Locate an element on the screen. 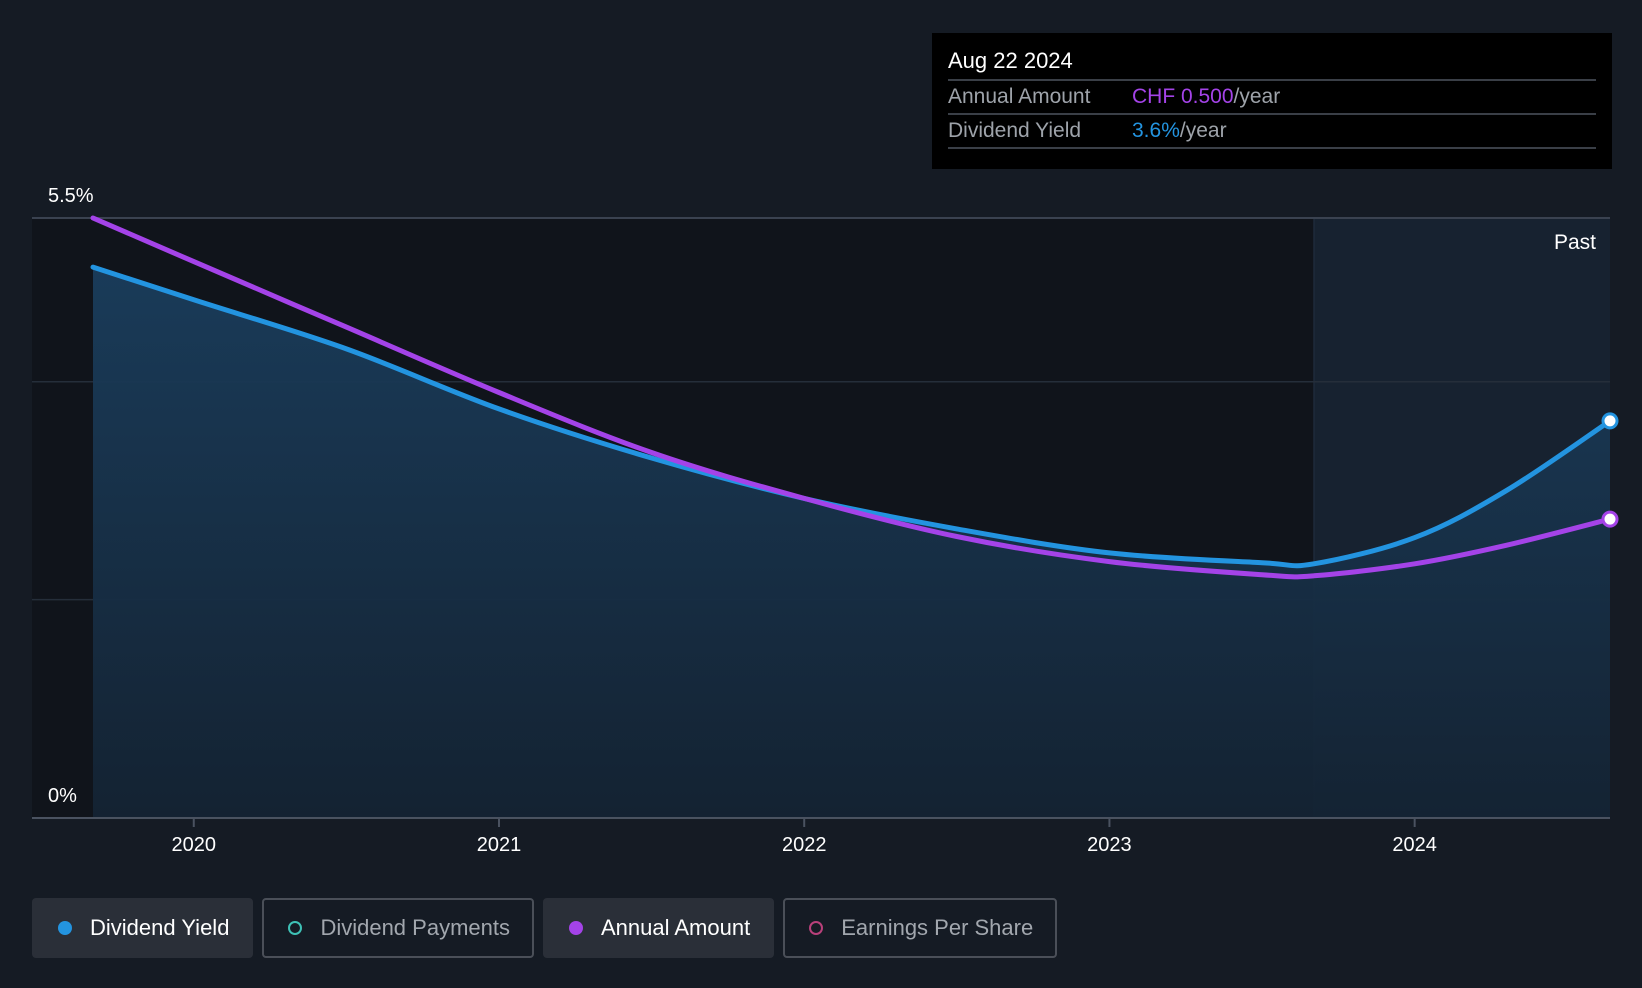 This screenshot has width=1642, height=988. tooltip-label: Annual Amount is located at coordinates (1019, 96).